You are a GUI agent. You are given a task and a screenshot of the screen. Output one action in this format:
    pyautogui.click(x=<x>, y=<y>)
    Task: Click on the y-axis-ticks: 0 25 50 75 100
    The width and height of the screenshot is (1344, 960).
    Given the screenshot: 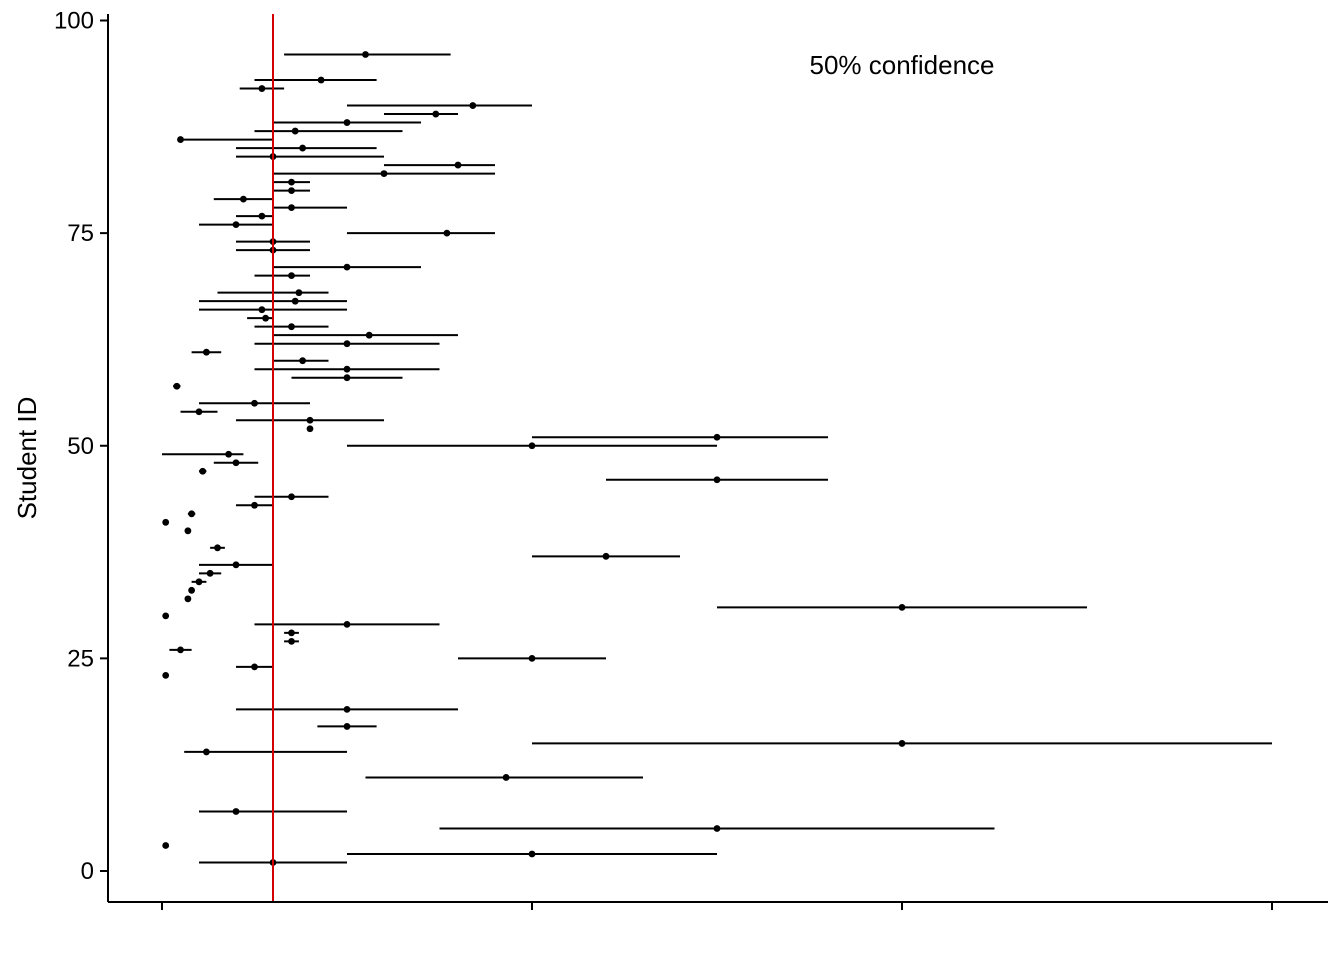 What is the action you would take?
    pyautogui.click(x=81, y=446)
    